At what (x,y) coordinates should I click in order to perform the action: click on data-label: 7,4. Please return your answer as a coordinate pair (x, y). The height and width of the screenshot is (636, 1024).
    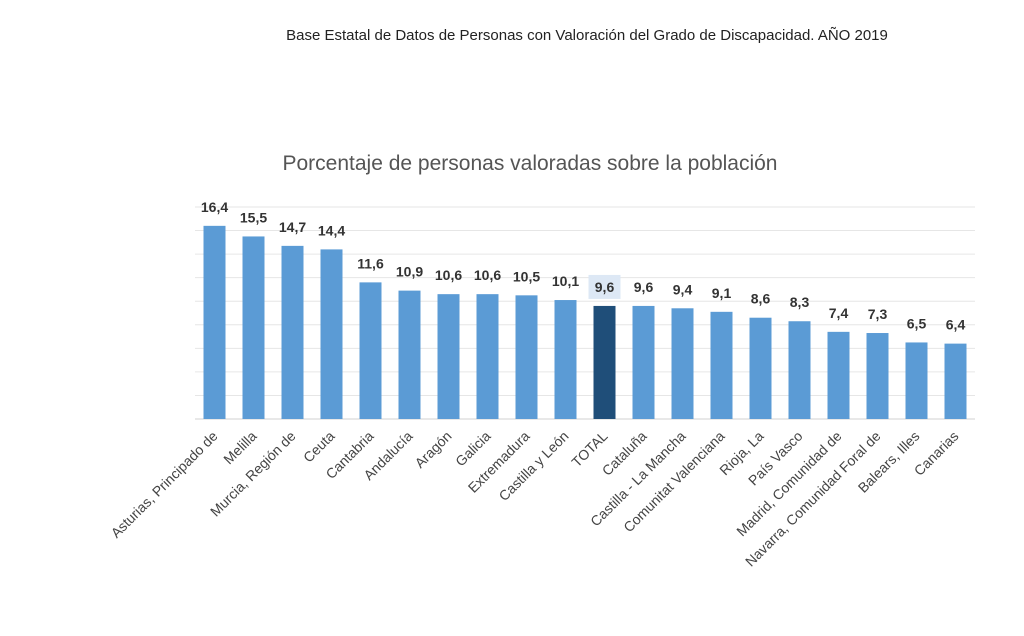
    Looking at the image, I should click on (839, 313).